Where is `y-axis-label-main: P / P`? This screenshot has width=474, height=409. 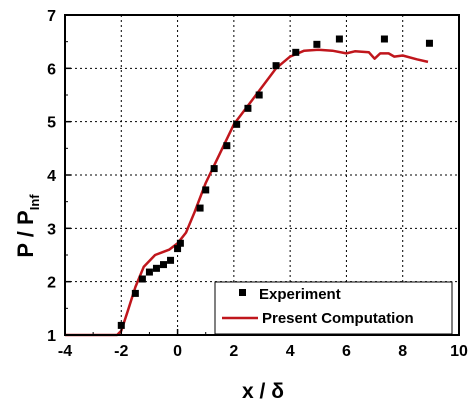 y-axis-label-main: P / P is located at coordinates (25, 233).